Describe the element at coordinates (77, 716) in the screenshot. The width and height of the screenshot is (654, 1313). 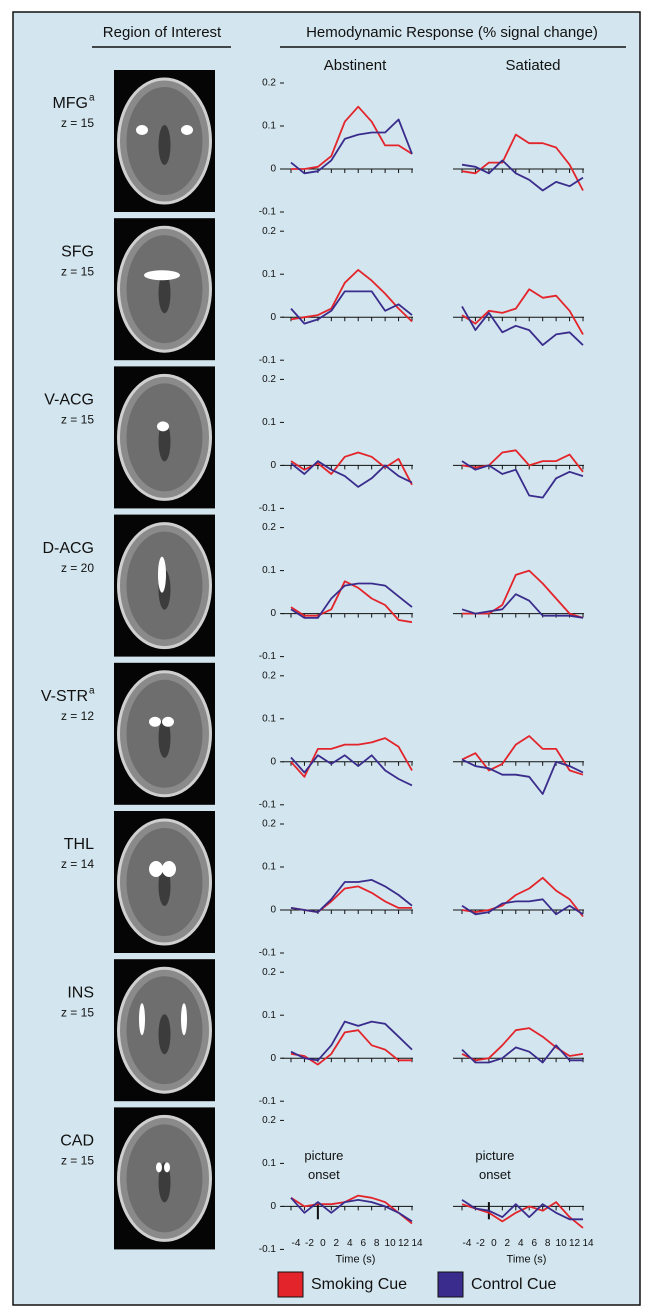
I see `region-z: z = 12` at that location.